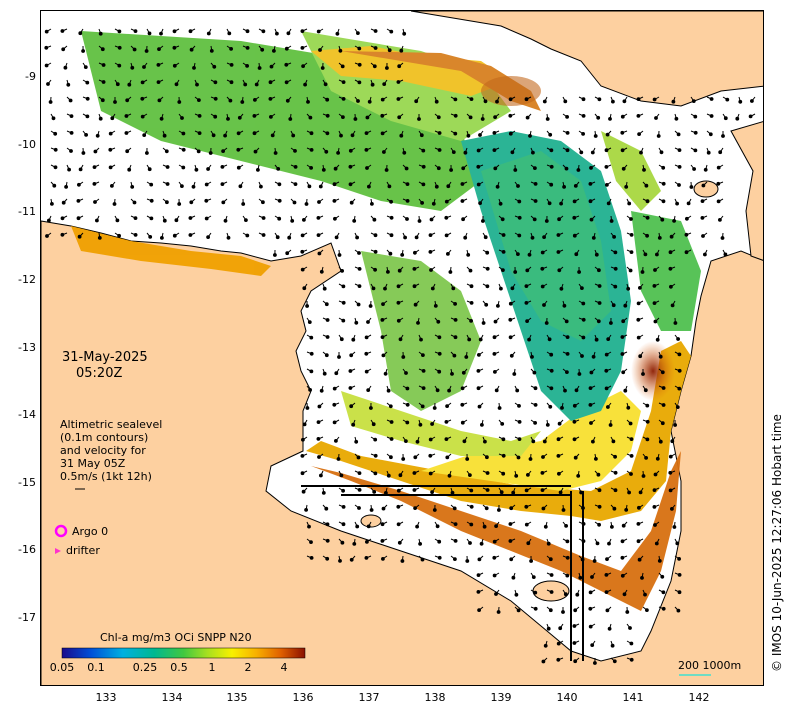 This screenshot has width=792, height=716. I want to click on colorbar-tick-label: 0.25, so click(145, 667).